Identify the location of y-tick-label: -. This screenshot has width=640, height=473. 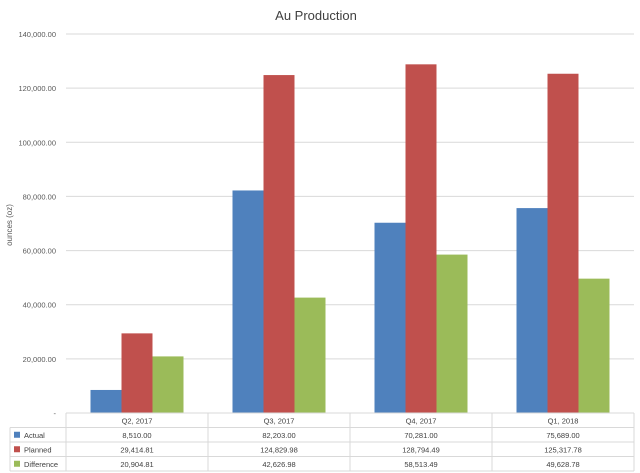
(55, 413).